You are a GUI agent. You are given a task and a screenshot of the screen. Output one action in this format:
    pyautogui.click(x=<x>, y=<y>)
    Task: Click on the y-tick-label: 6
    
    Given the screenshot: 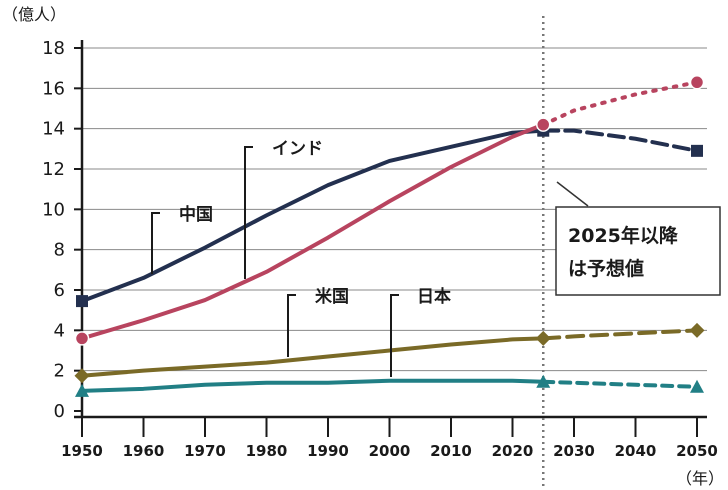 What is the action you would take?
    pyautogui.click(x=59, y=290)
    